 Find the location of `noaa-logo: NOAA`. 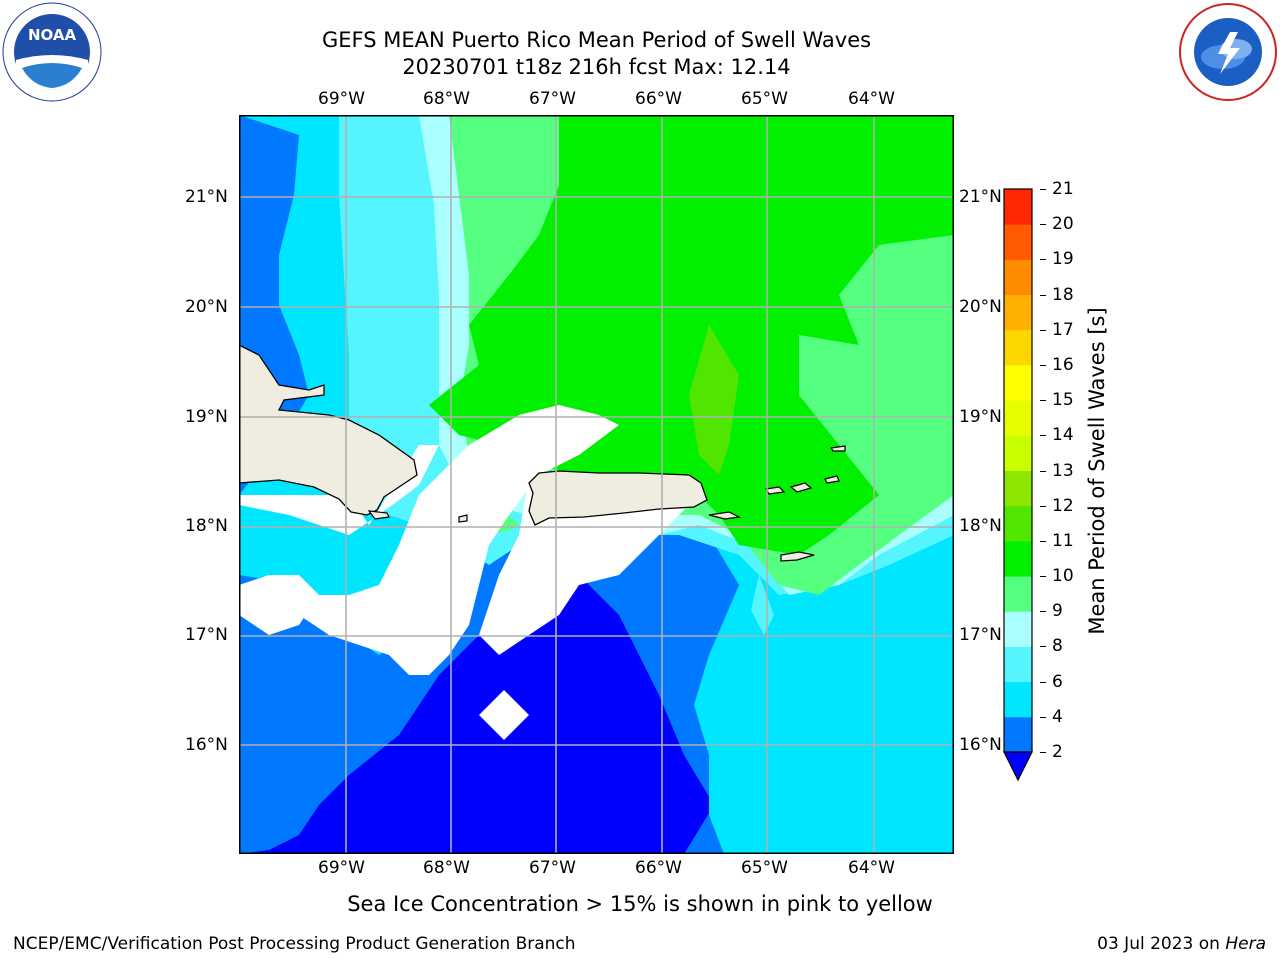

noaa-logo: NOAA is located at coordinates (52, 52).